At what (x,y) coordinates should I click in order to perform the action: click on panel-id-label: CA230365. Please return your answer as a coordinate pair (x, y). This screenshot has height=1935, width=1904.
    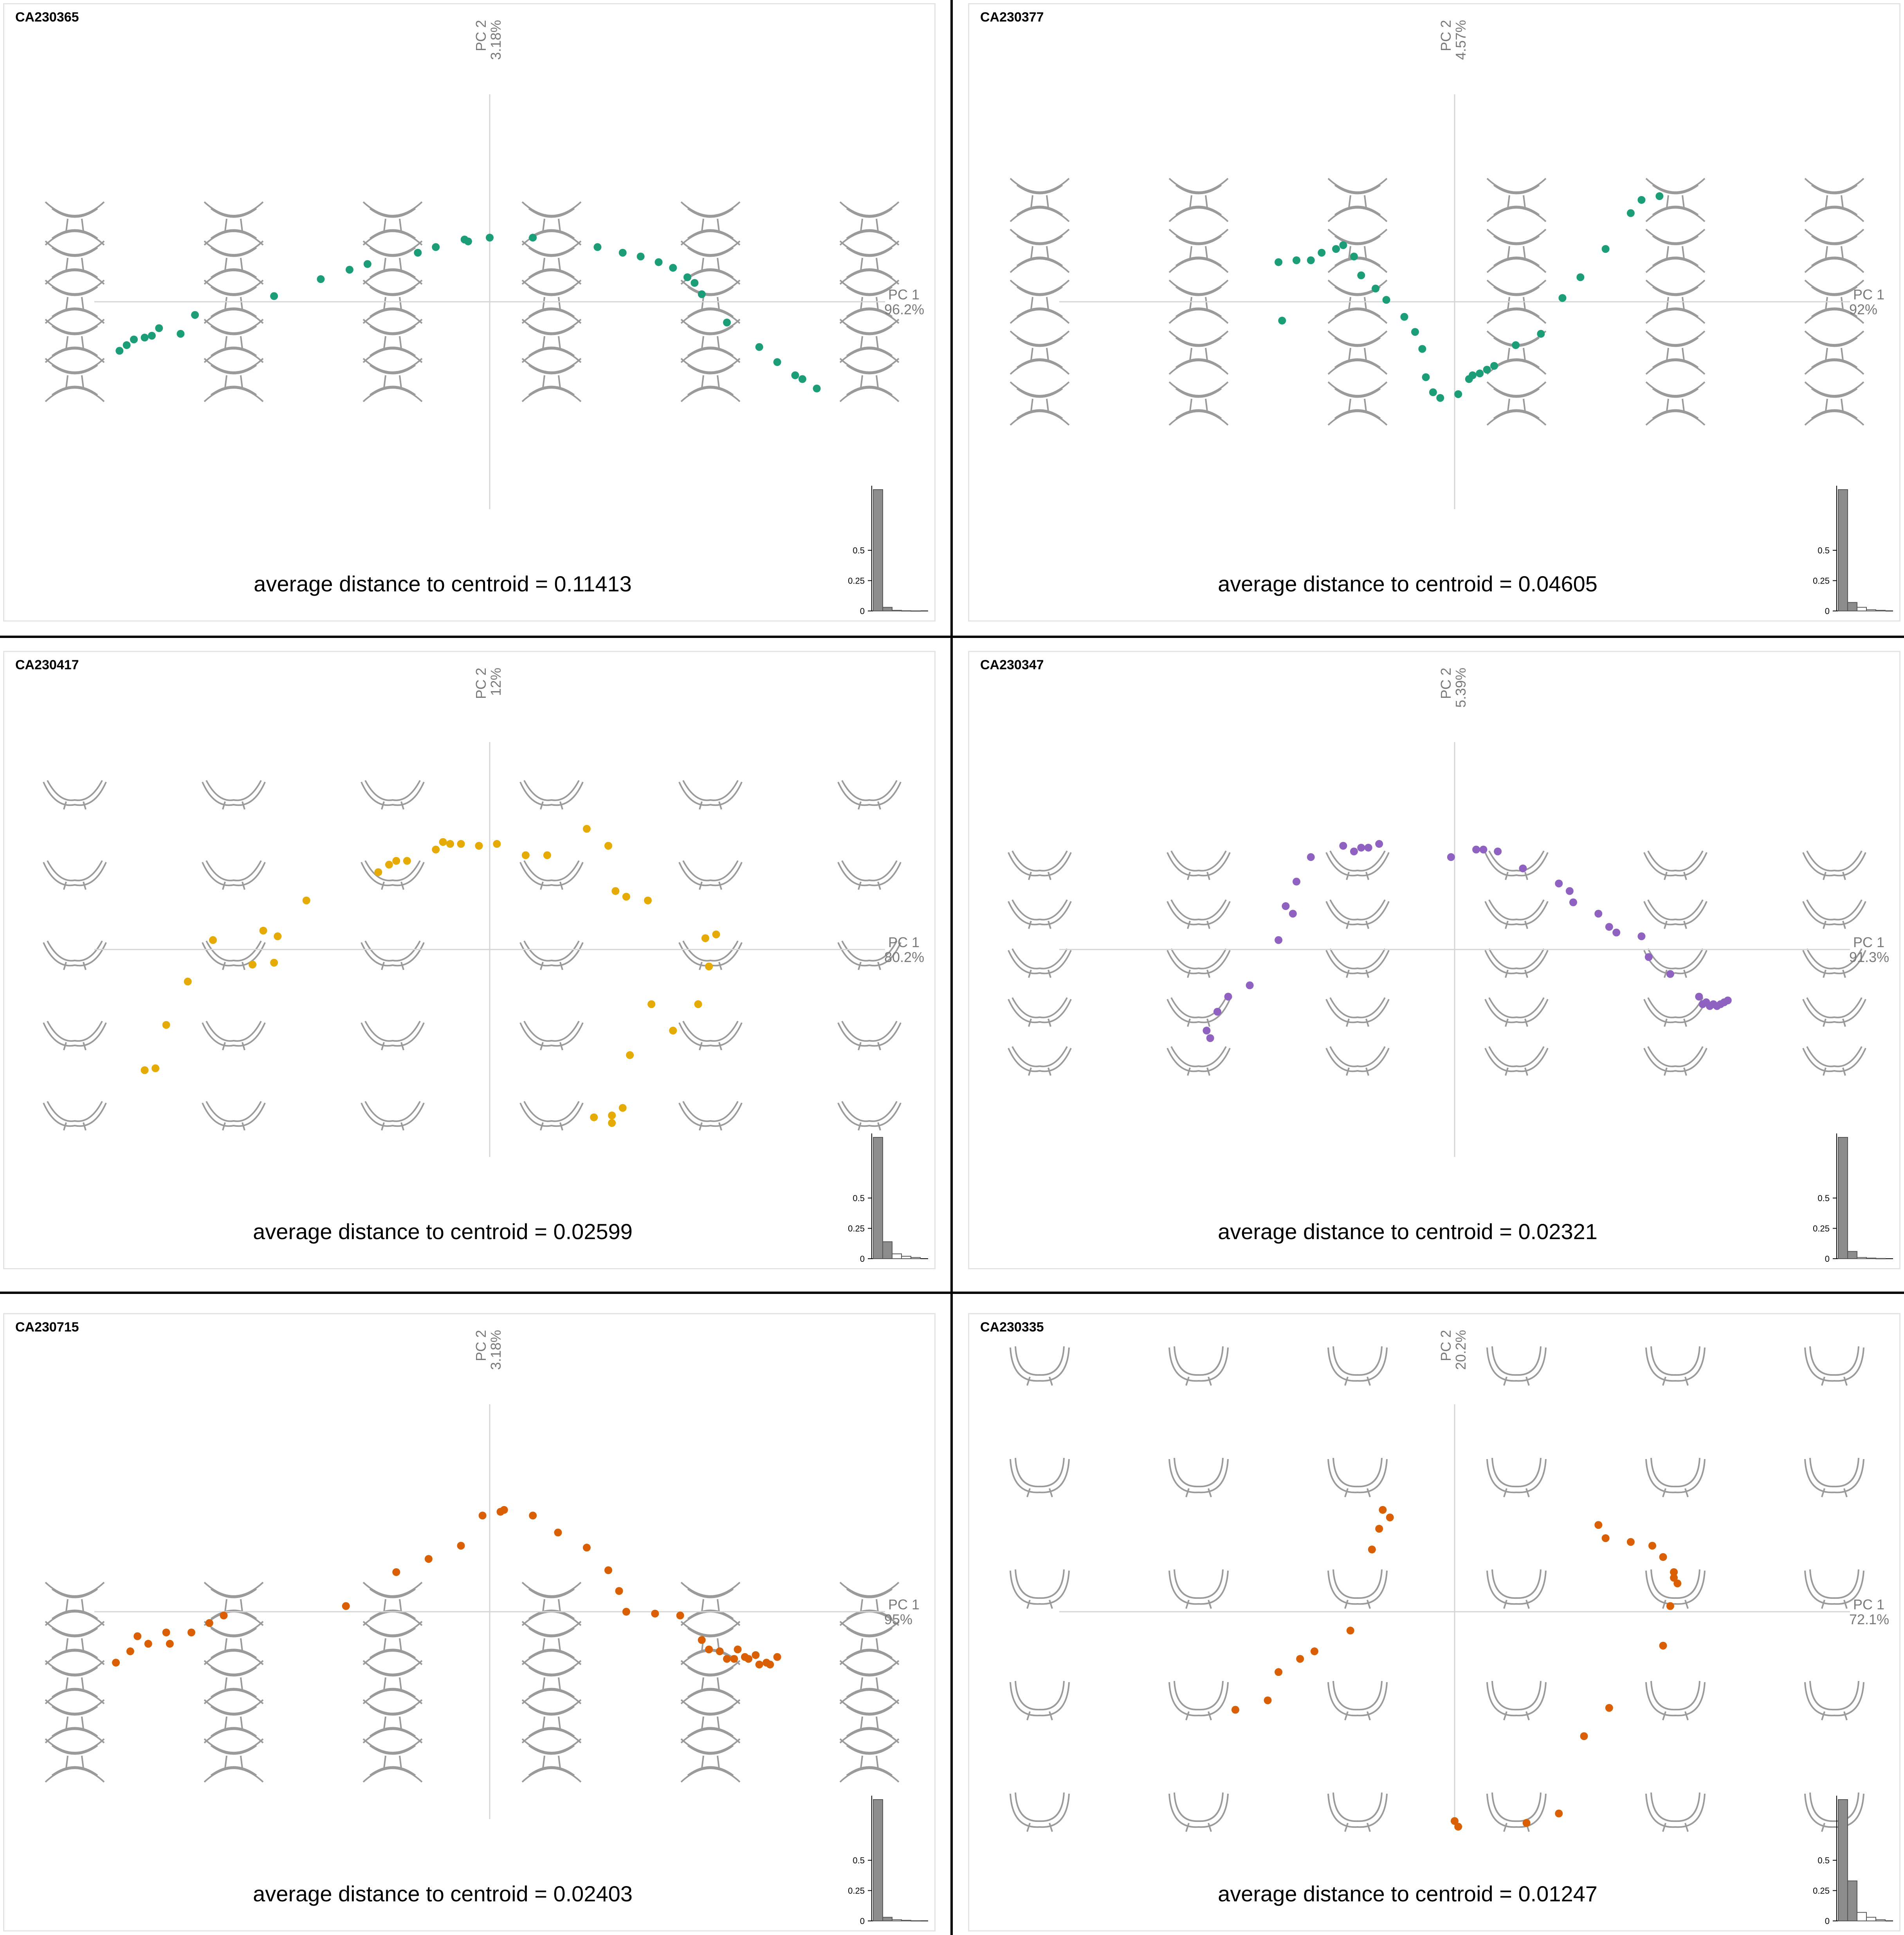
    Looking at the image, I should click on (47, 17).